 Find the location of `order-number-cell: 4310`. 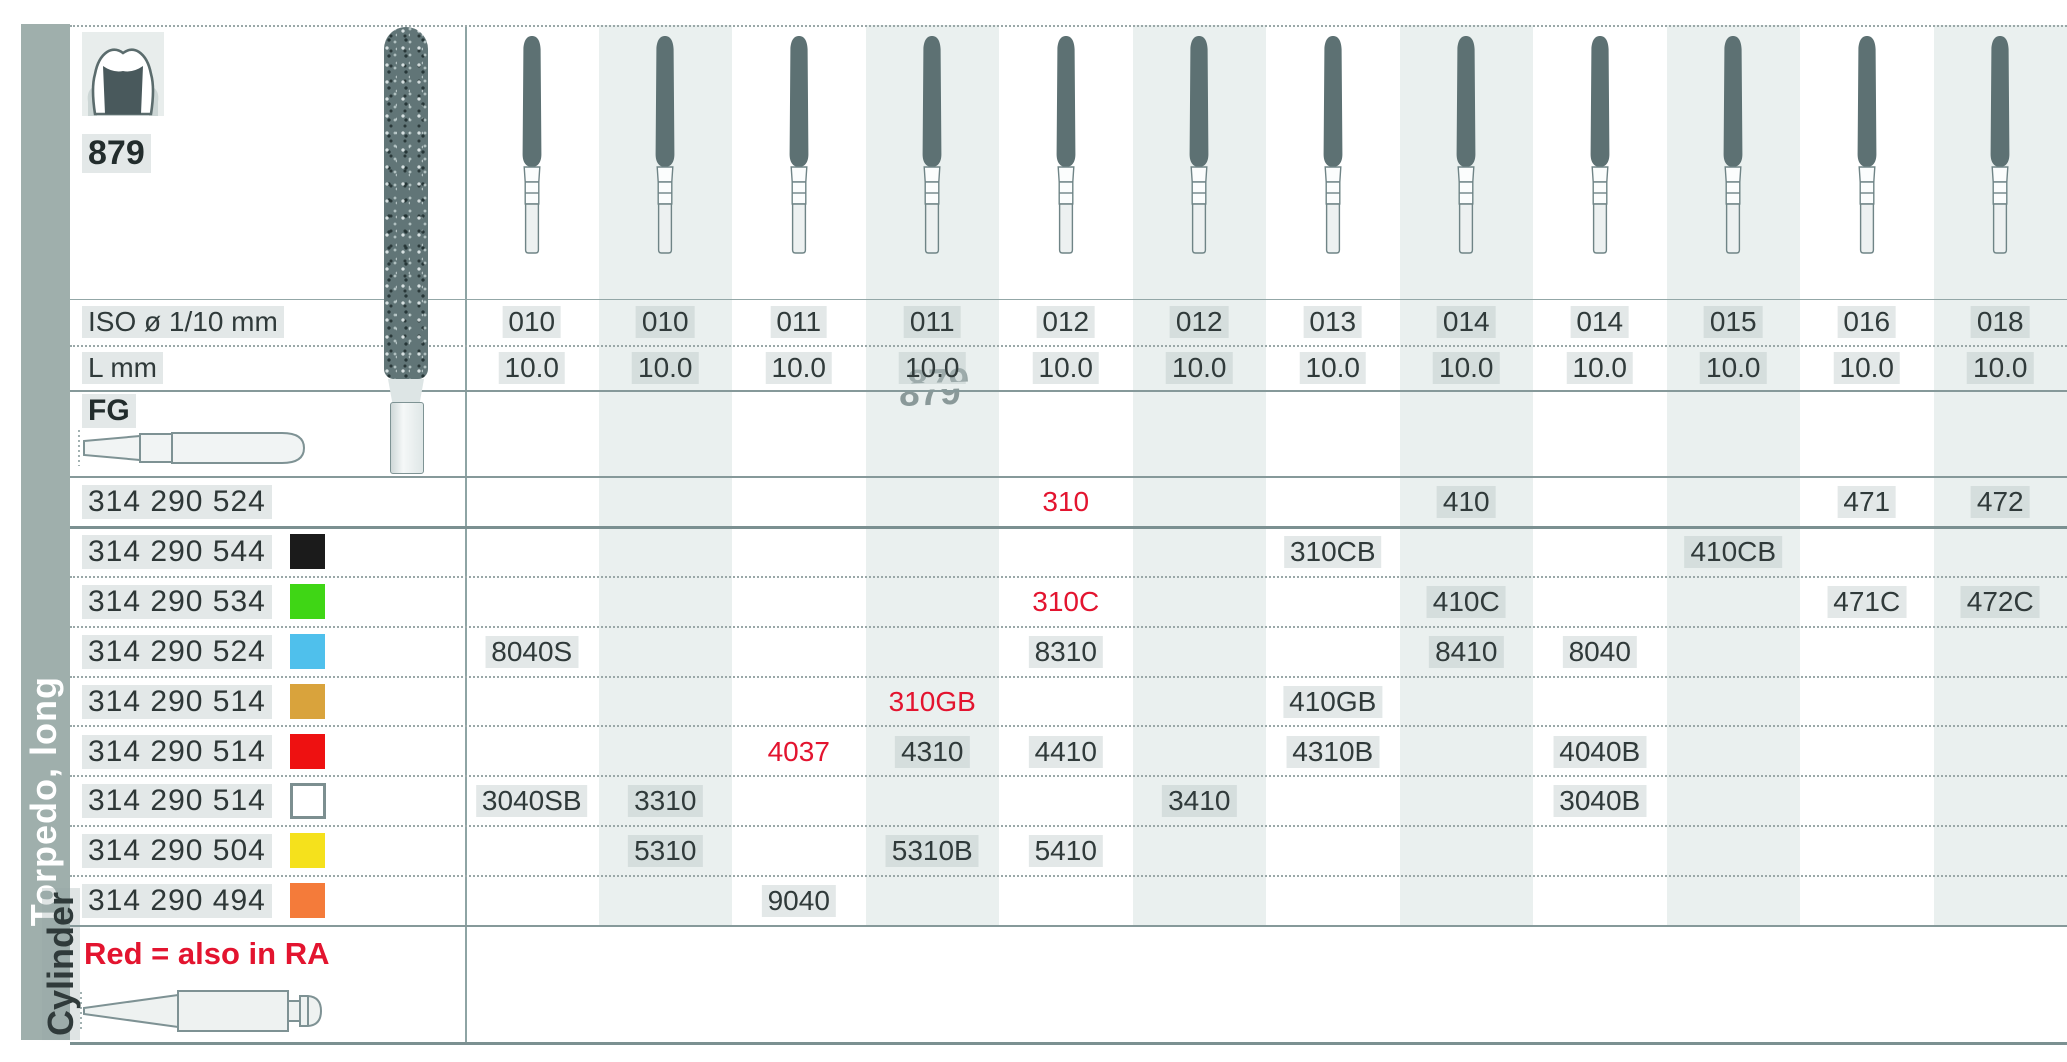

order-number-cell: 4310 is located at coordinates (932, 751).